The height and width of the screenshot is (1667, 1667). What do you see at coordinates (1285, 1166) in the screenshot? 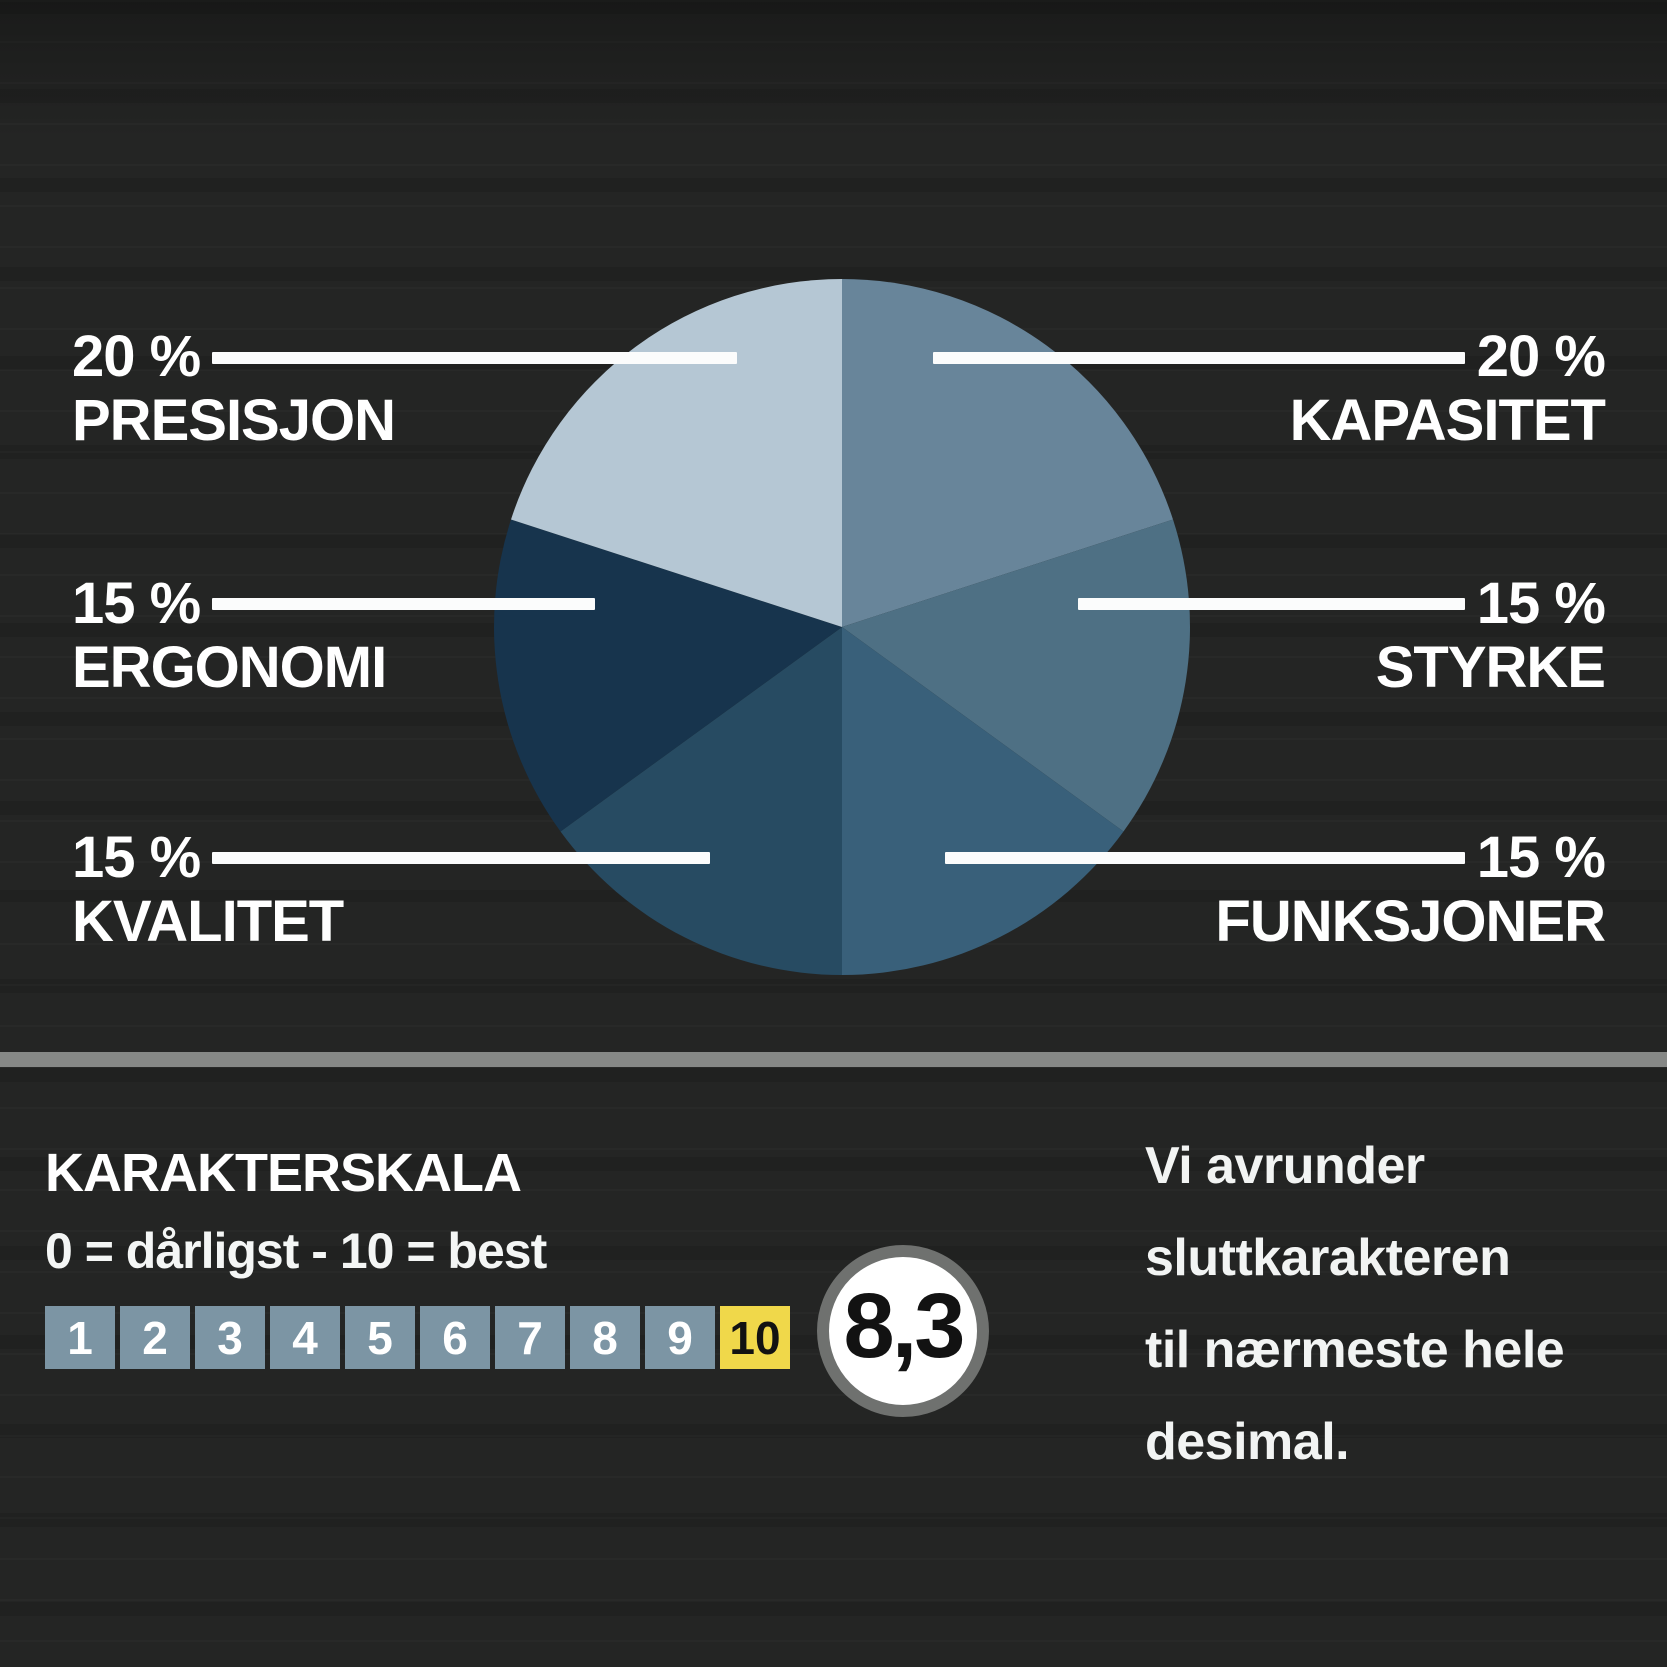
I see `rounding-note-line: Vi avrunder` at bounding box center [1285, 1166].